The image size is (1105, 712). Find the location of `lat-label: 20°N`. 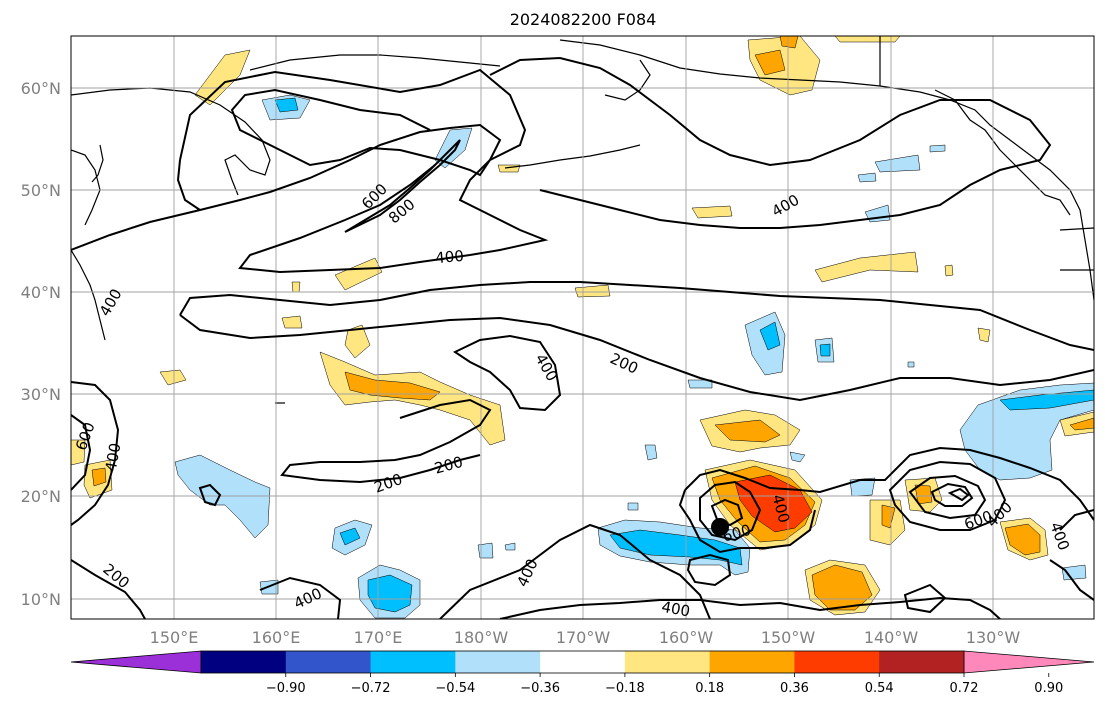

lat-label: 20°N is located at coordinates (41, 496).